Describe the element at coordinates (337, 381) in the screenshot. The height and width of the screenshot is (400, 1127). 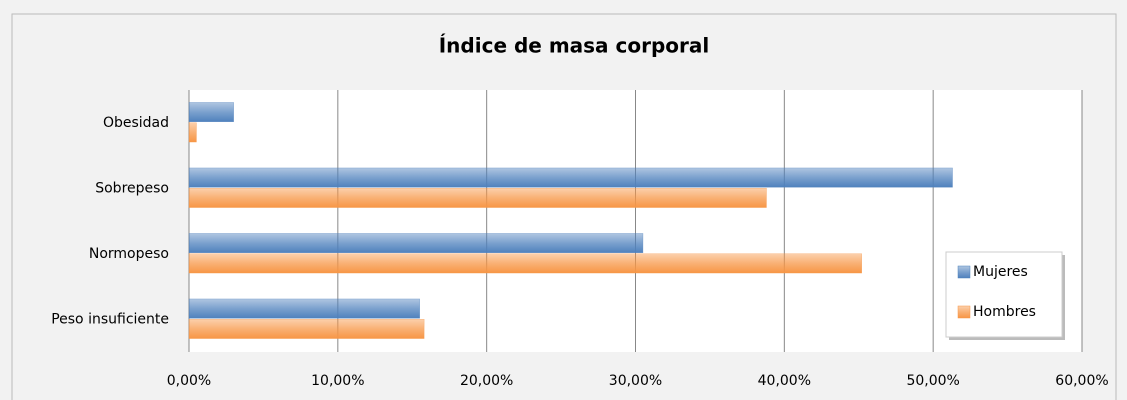
I see `x-tick-label: 10,00%` at that location.